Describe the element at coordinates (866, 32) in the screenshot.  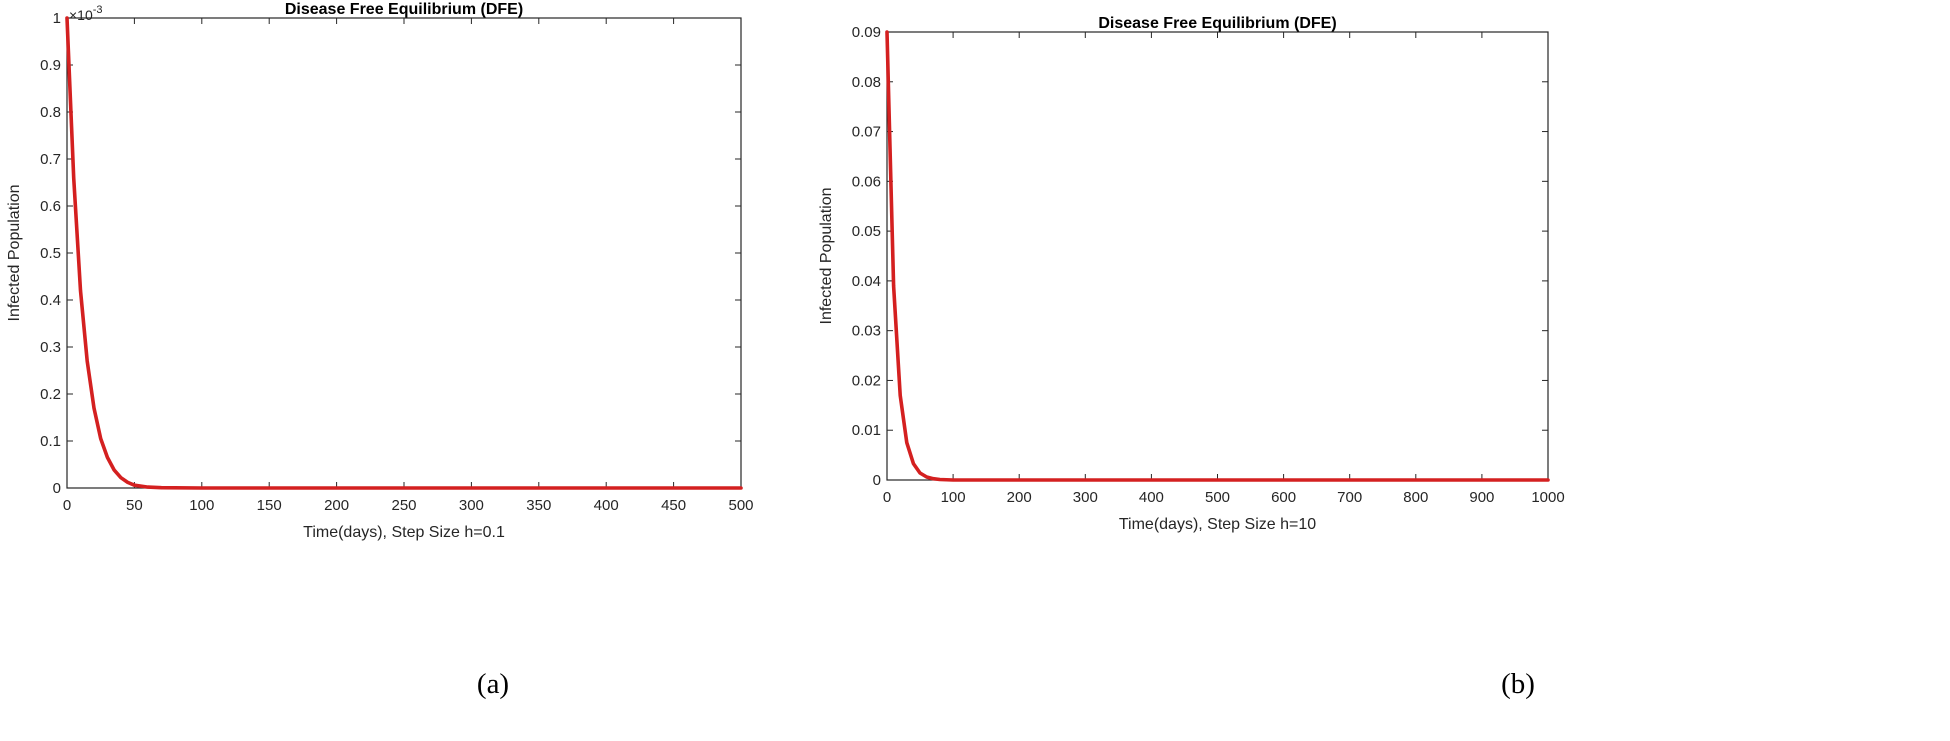
I see `y-tick-label-b: 0.09` at that location.